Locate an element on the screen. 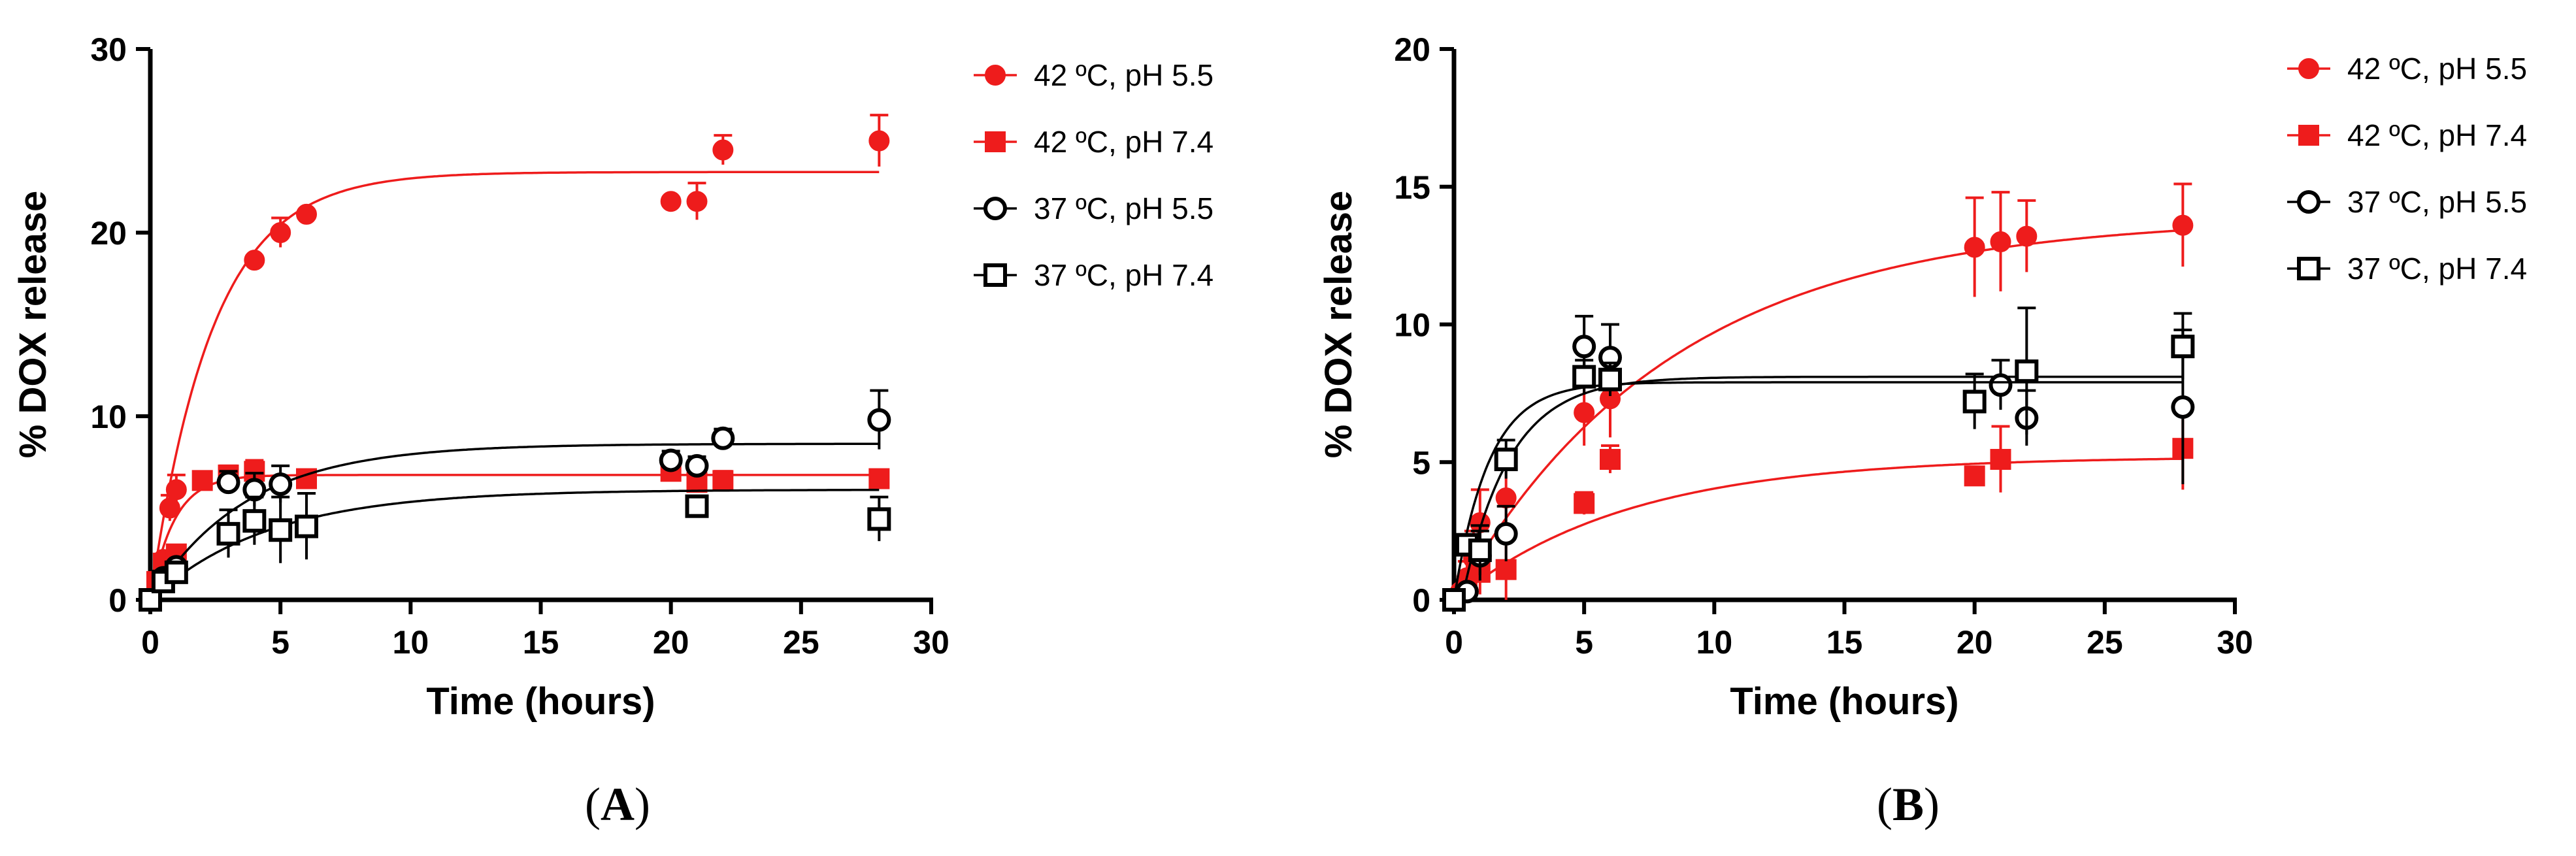 Image resolution: width=2576 pixels, height=856 pixels. legend-label: 42 ºC, pH 5.5 is located at coordinates (1124, 75).